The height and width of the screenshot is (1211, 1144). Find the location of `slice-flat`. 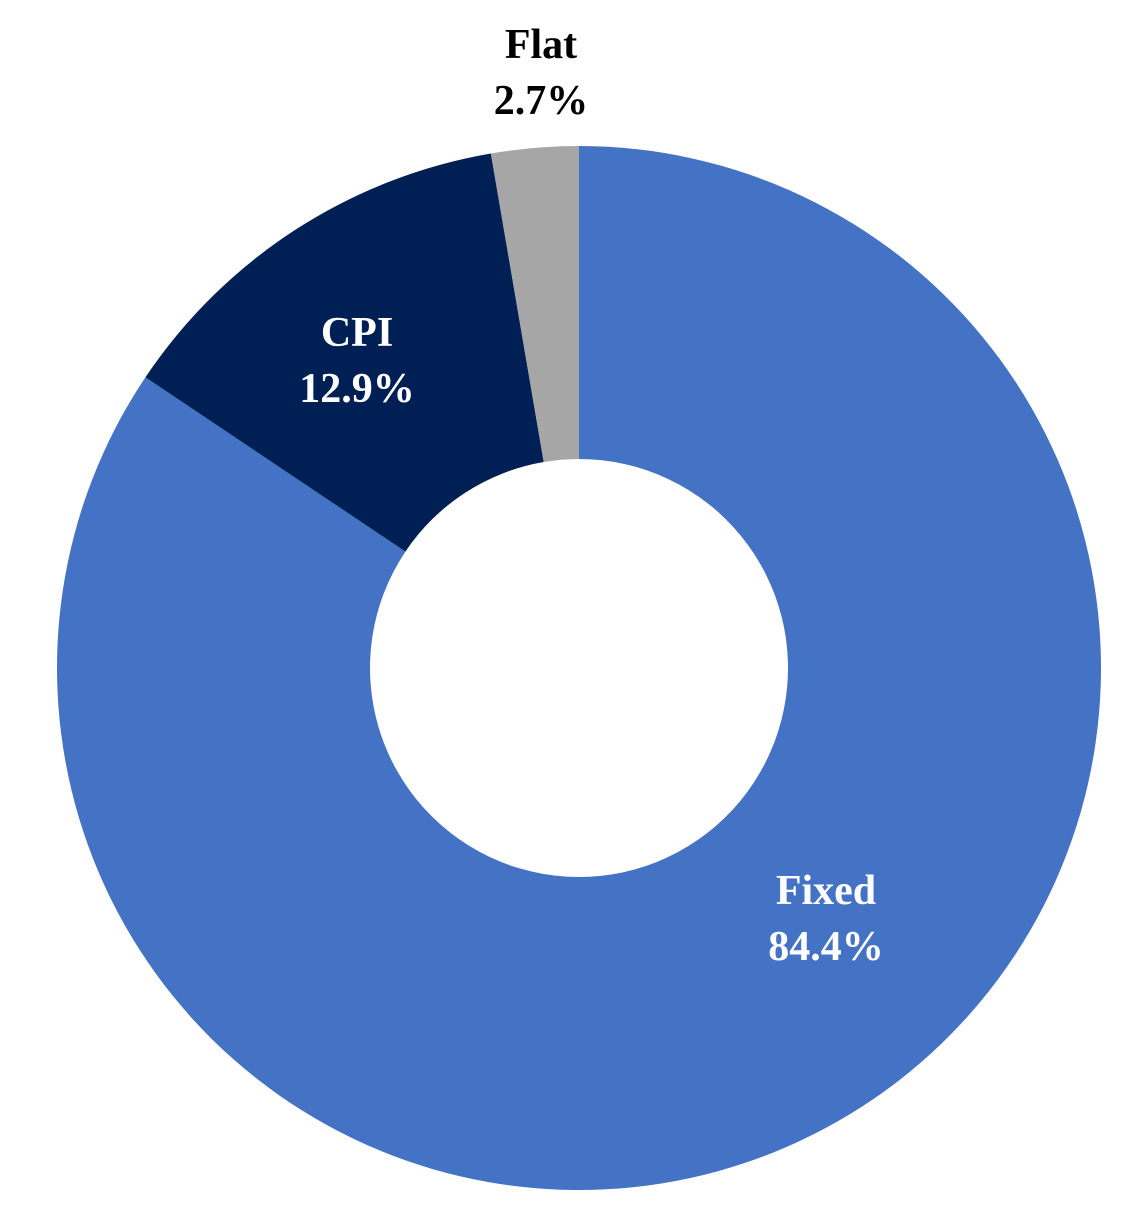

slice-flat is located at coordinates (534, 304).